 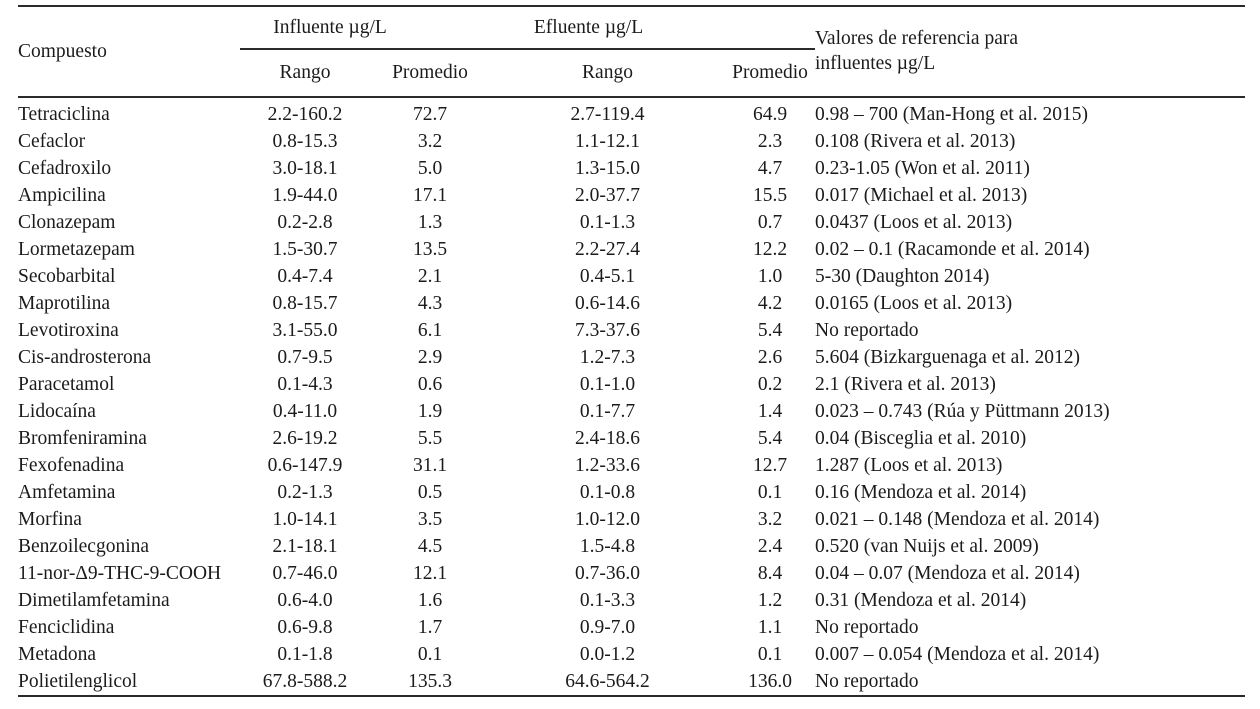 I want to click on efluente-rango-cell: 0.9-7.0, so click(x=607, y=627).